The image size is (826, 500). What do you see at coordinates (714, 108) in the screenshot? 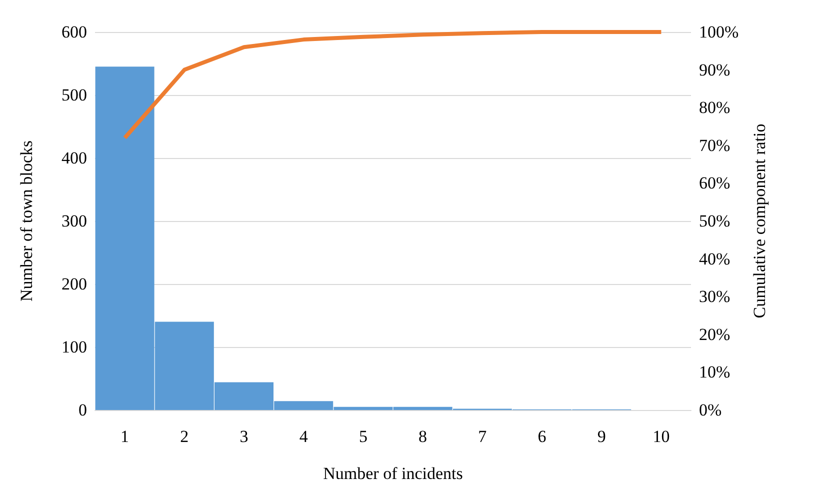
I see `y2-tick-label: 80%` at bounding box center [714, 108].